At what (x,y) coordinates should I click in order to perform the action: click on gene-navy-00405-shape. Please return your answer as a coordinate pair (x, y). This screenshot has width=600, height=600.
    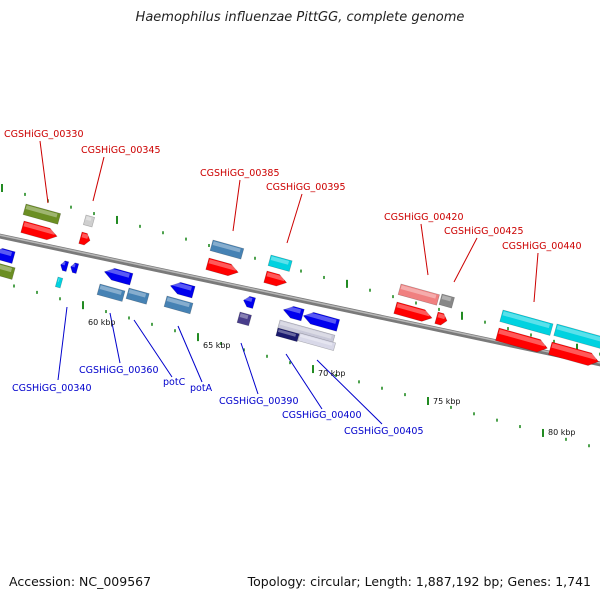
    Looking at the image, I should click on (287, 334).